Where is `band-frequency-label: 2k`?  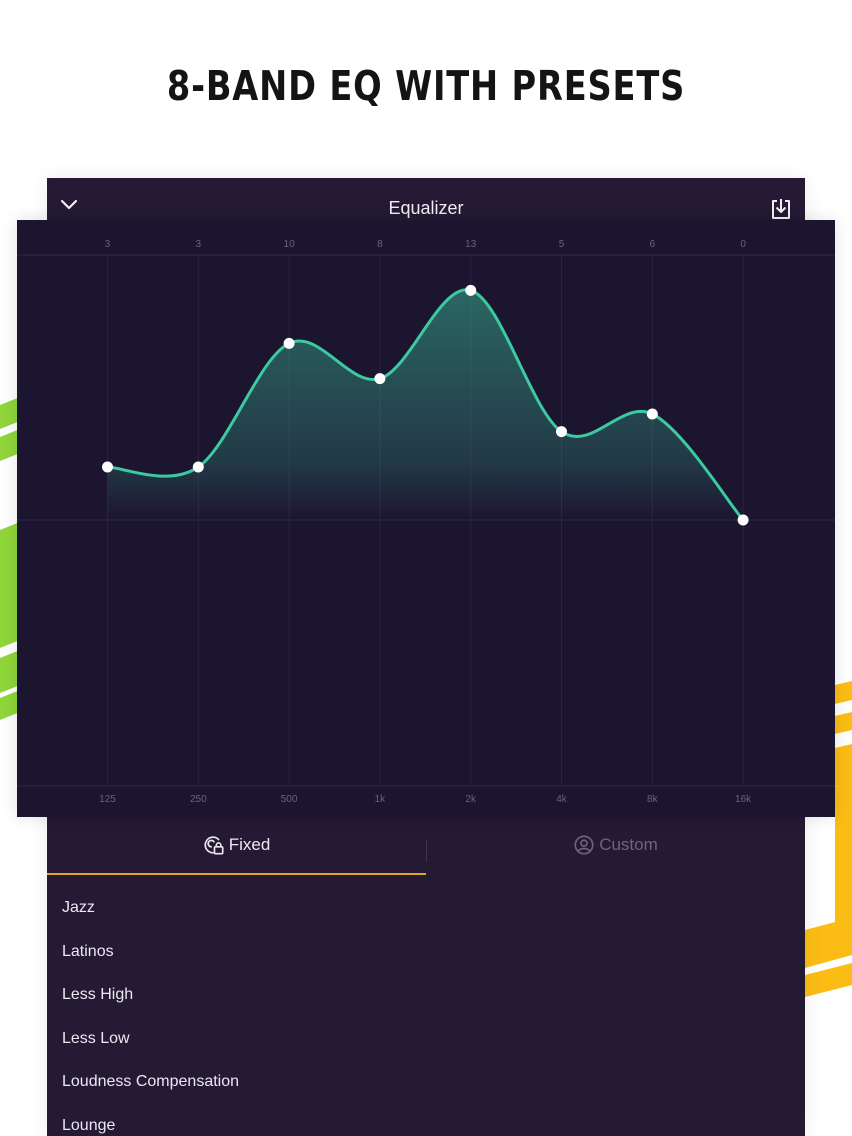 band-frequency-label: 2k is located at coordinates (471, 799).